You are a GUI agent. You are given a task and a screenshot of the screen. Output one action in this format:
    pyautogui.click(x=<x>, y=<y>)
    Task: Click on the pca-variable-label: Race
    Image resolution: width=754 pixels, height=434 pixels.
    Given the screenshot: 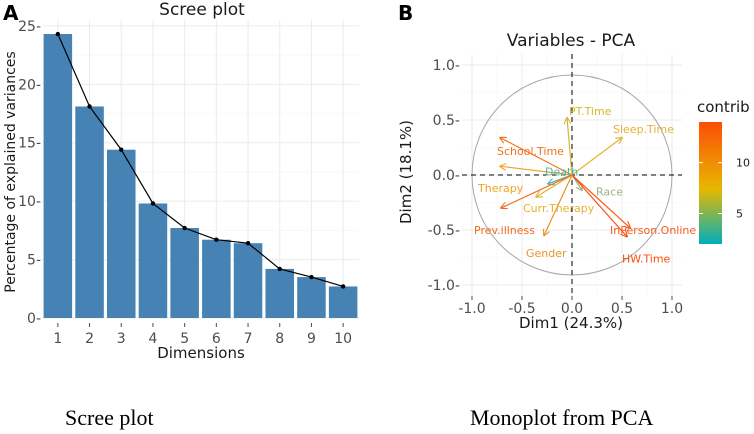 What is the action you would take?
    pyautogui.click(x=609, y=192)
    